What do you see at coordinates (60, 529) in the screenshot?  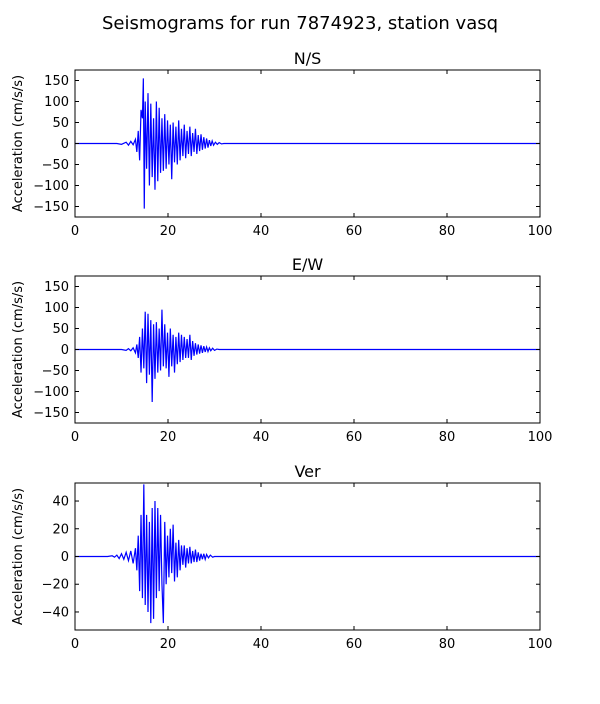 I see `y-tick-label: 20` at bounding box center [60, 529].